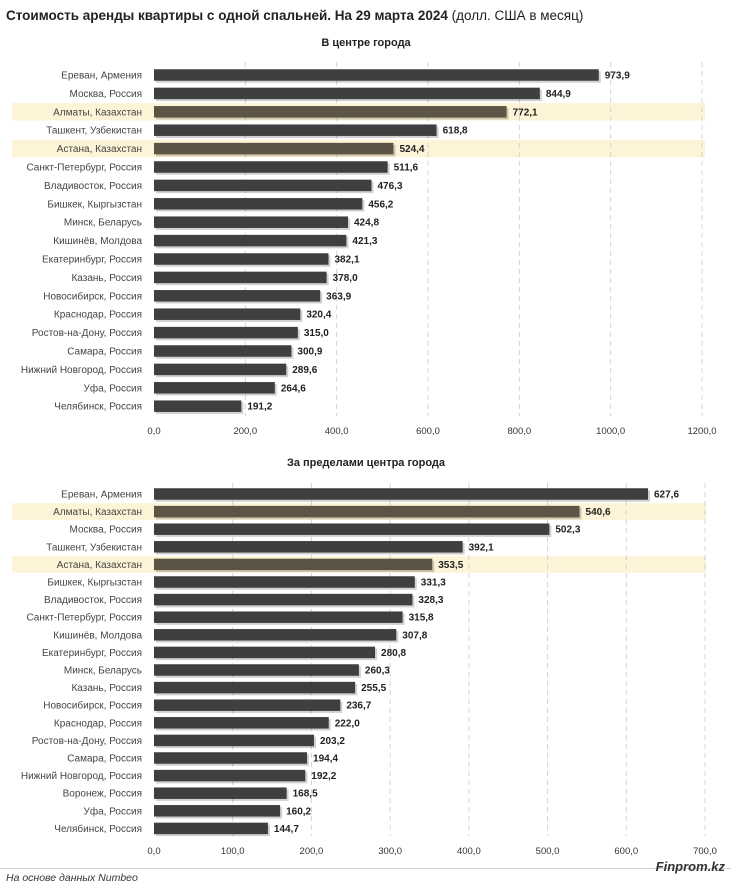  Describe the element at coordinates (98, 407) in the screenshot. I see `chart1-category-label: Челябинск, Россия` at that location.